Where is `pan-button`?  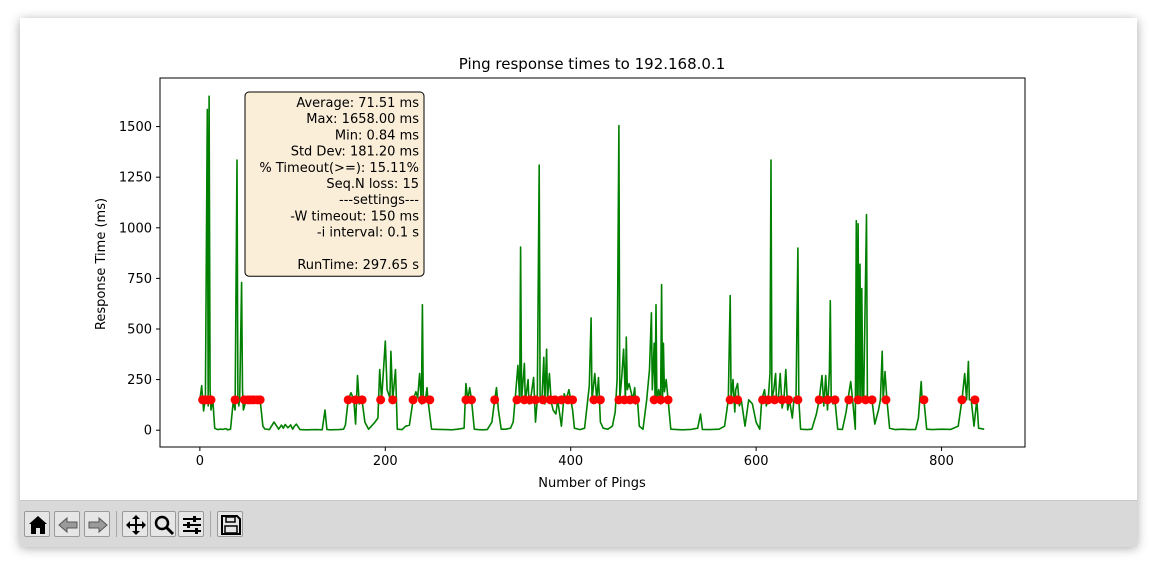
pan-button is located at coordinates (135, 524).